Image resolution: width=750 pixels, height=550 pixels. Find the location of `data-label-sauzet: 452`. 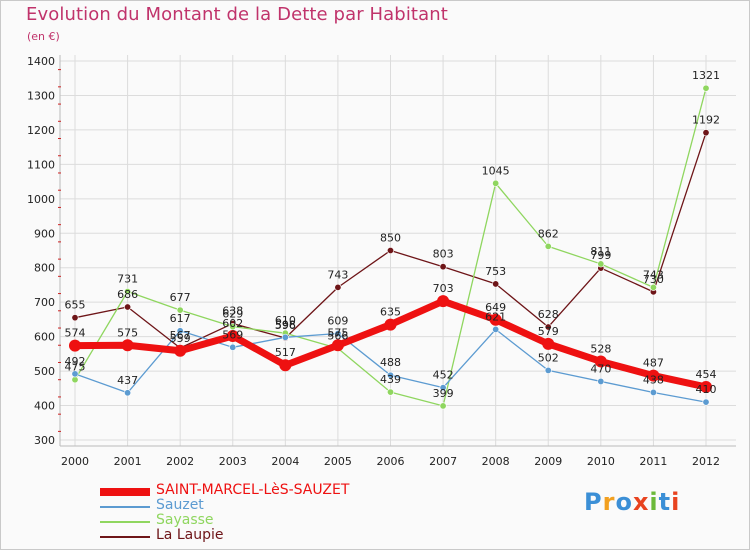

data-label-sauzet: 452 is located at coordinates (443, 375).